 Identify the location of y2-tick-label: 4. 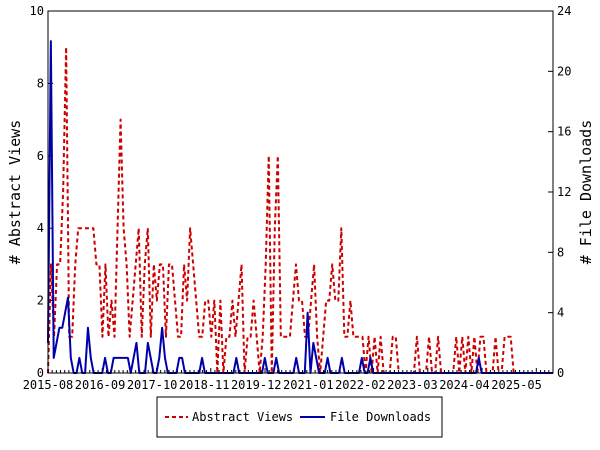
(560, 313).